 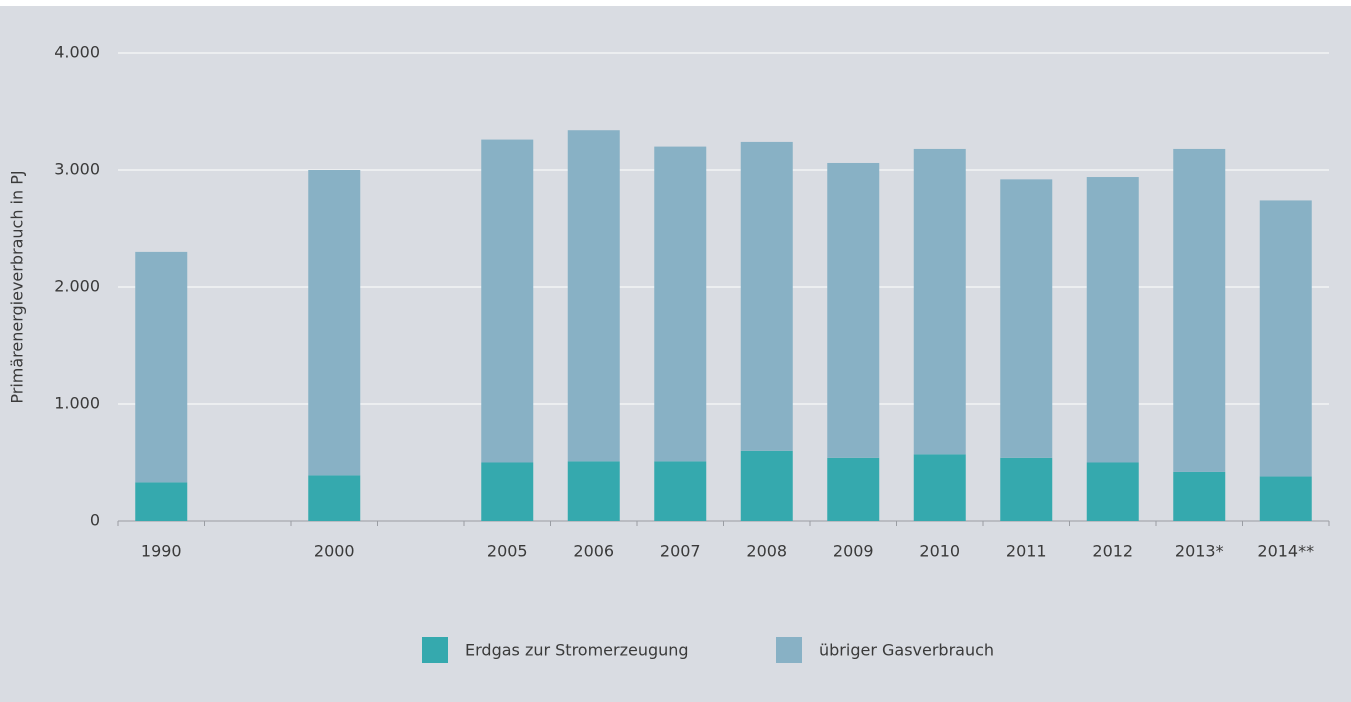 What do you see at coordinates (1199, 551) in the screenshot?
I see `x-tick-label: 2013*` at bounding box center [1199, 551].